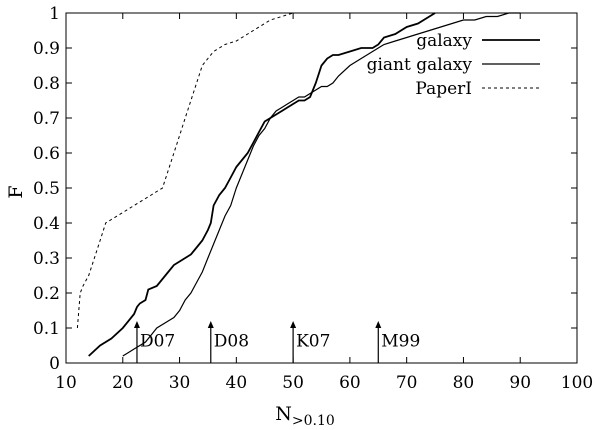  Describe the element at coordinates (407, 383) in the screenshot. I see `x-tick-label: 70` at that location.